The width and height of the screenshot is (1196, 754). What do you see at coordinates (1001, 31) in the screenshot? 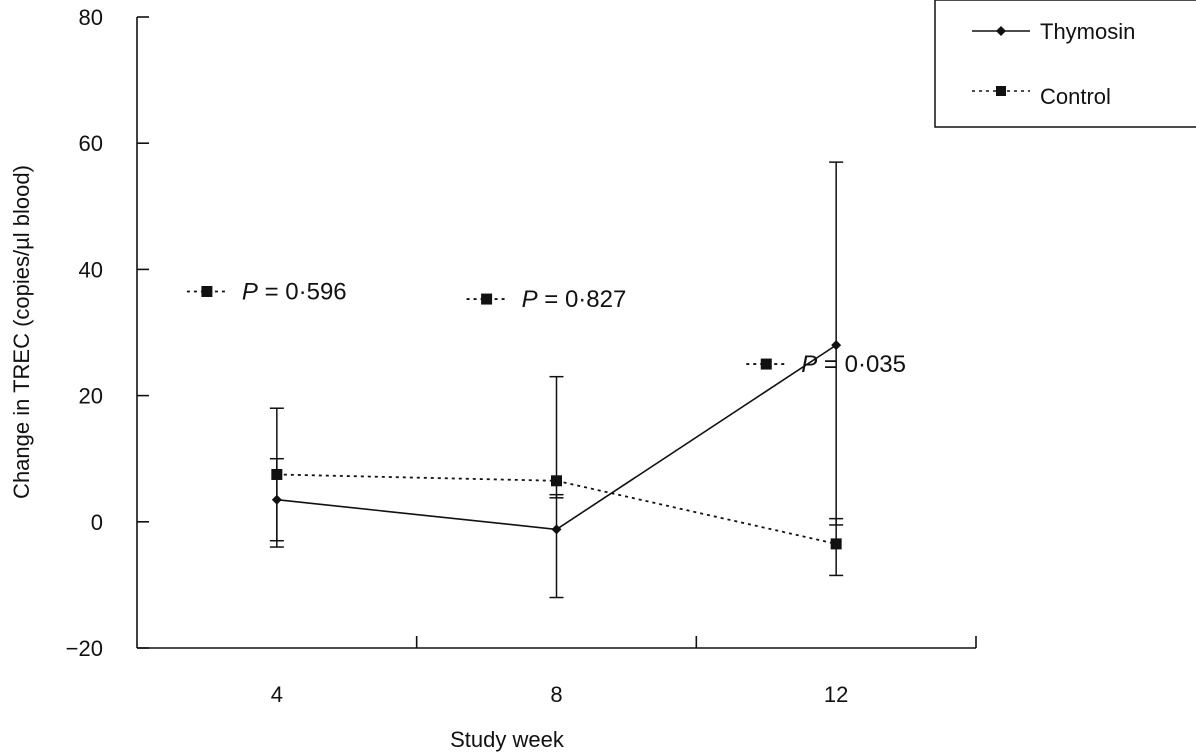
I see `legend-thymosin-marker` at bounding box center [1001, 31].